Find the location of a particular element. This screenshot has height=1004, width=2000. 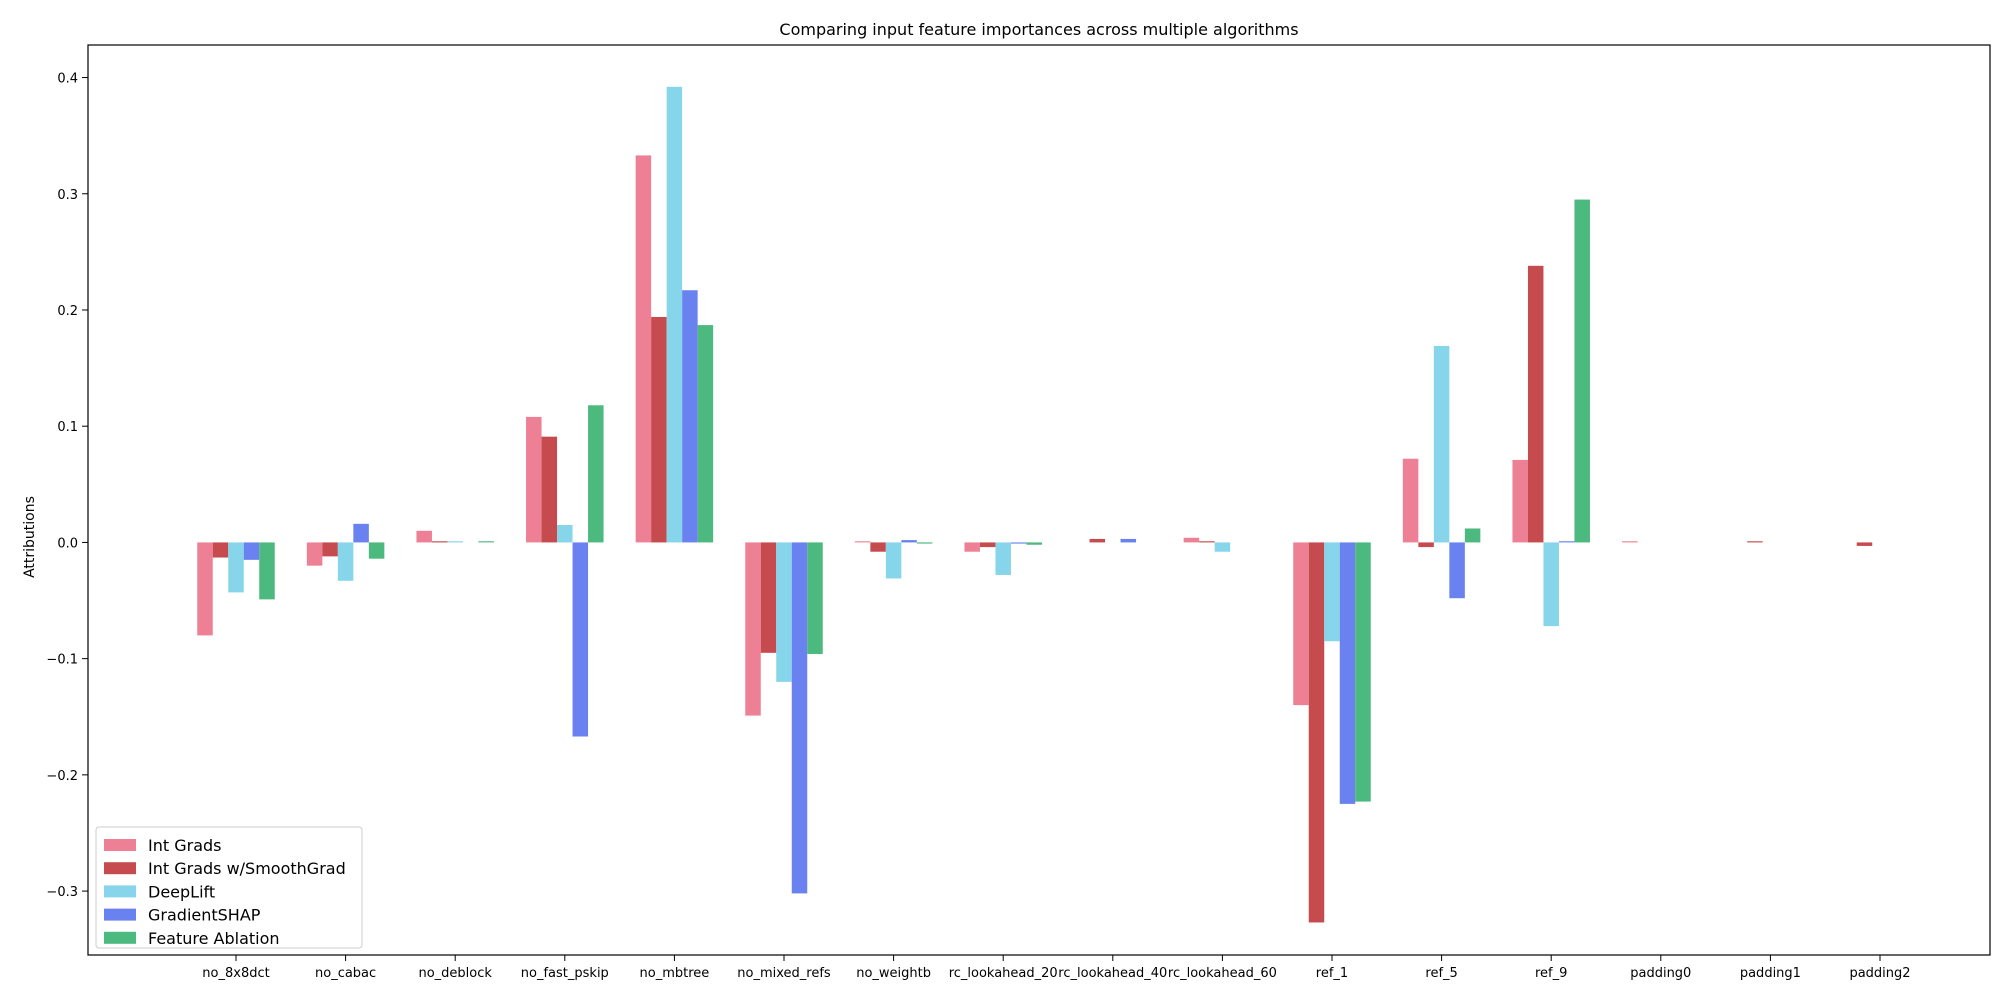

legend-label: Feature Ablation is located at coordinates (214, 938).